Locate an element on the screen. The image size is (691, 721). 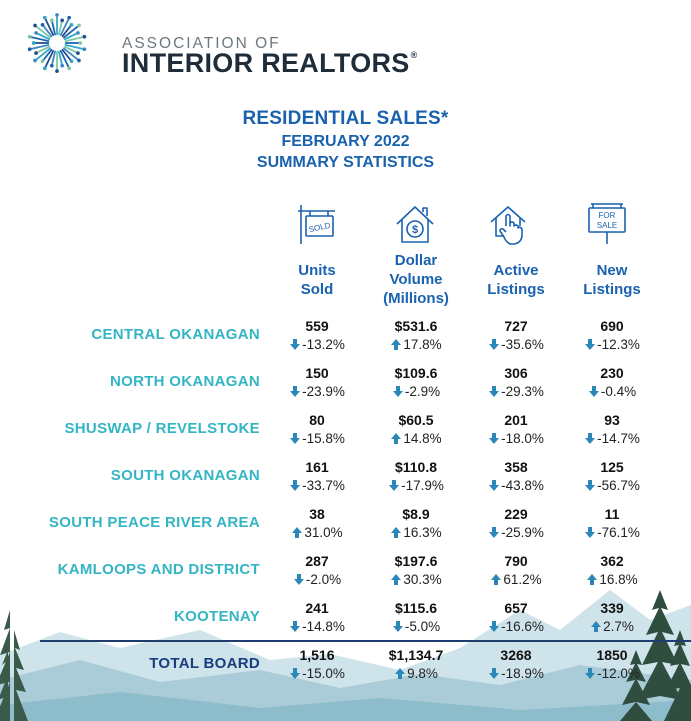
column-header-line: Dollar is located at coordinates (416, 260).